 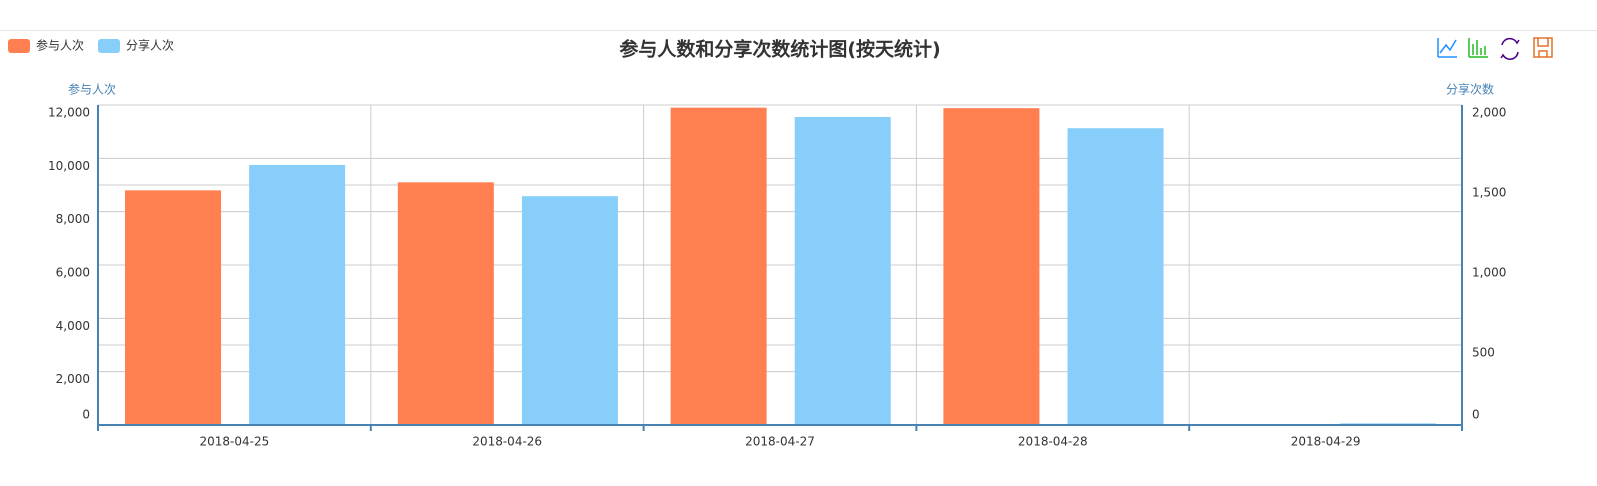 What do you see at coordinates (780, 442) in the screenshot?
I see `x-tick-label: 2018-04-27` at bounding box center [780, 442].